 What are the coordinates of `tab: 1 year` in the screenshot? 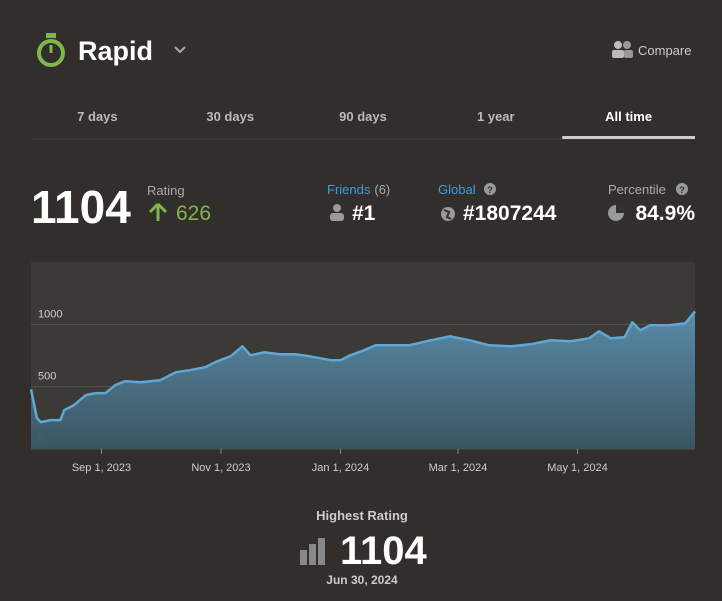 It's located at (496, 116).